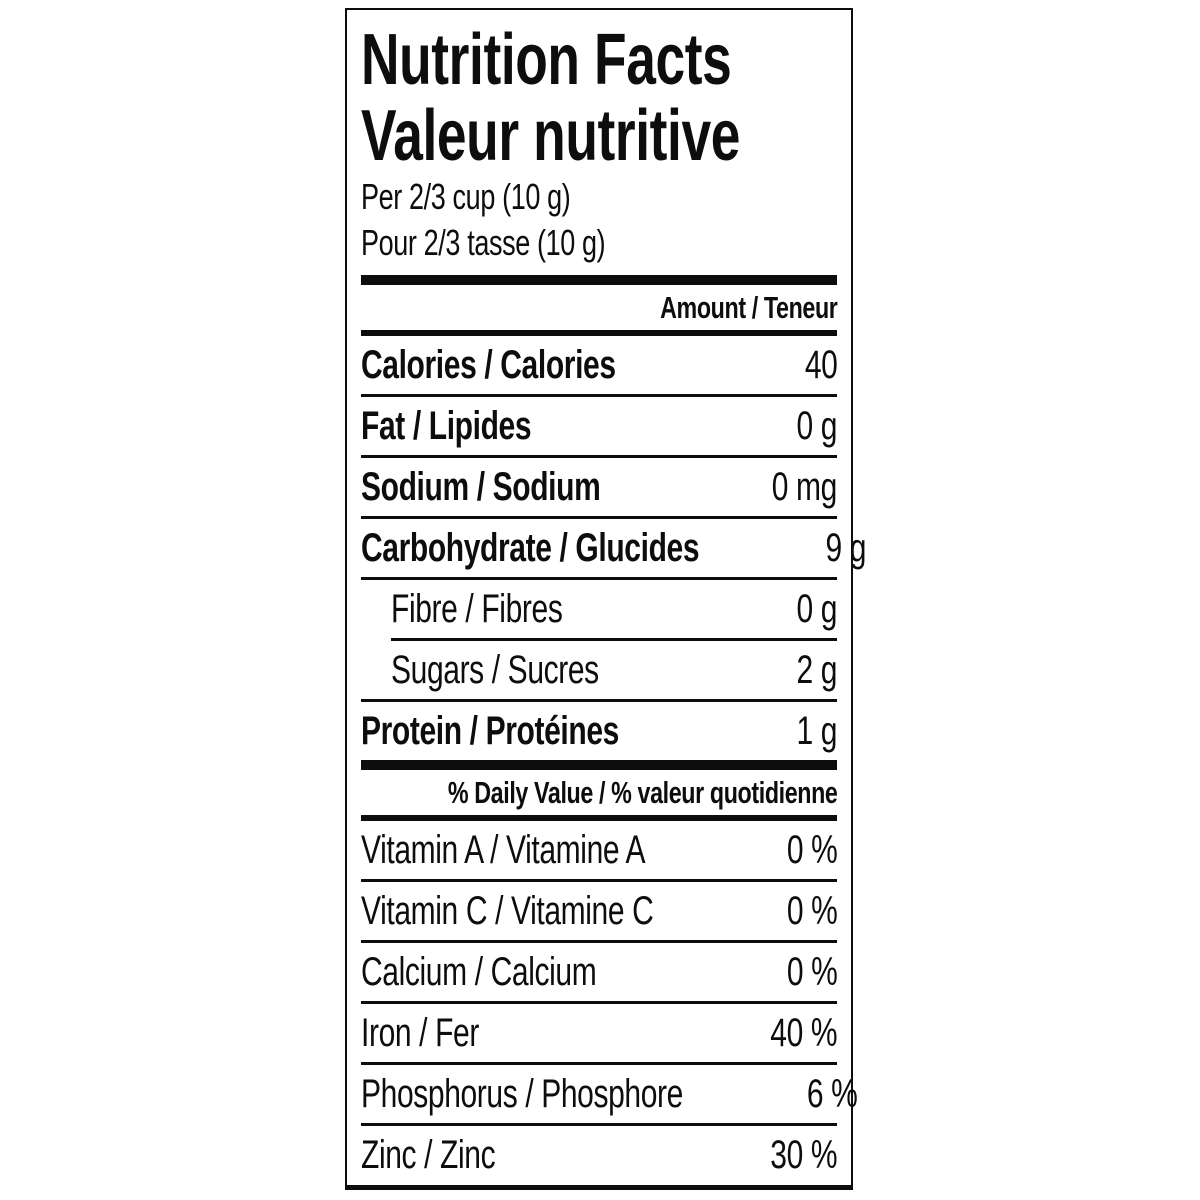 The image size is (1200, 1200). What do you see at coordinates (614, 639) in the screenshot?
I see `rule-indented` at bounding box center [614, 639].